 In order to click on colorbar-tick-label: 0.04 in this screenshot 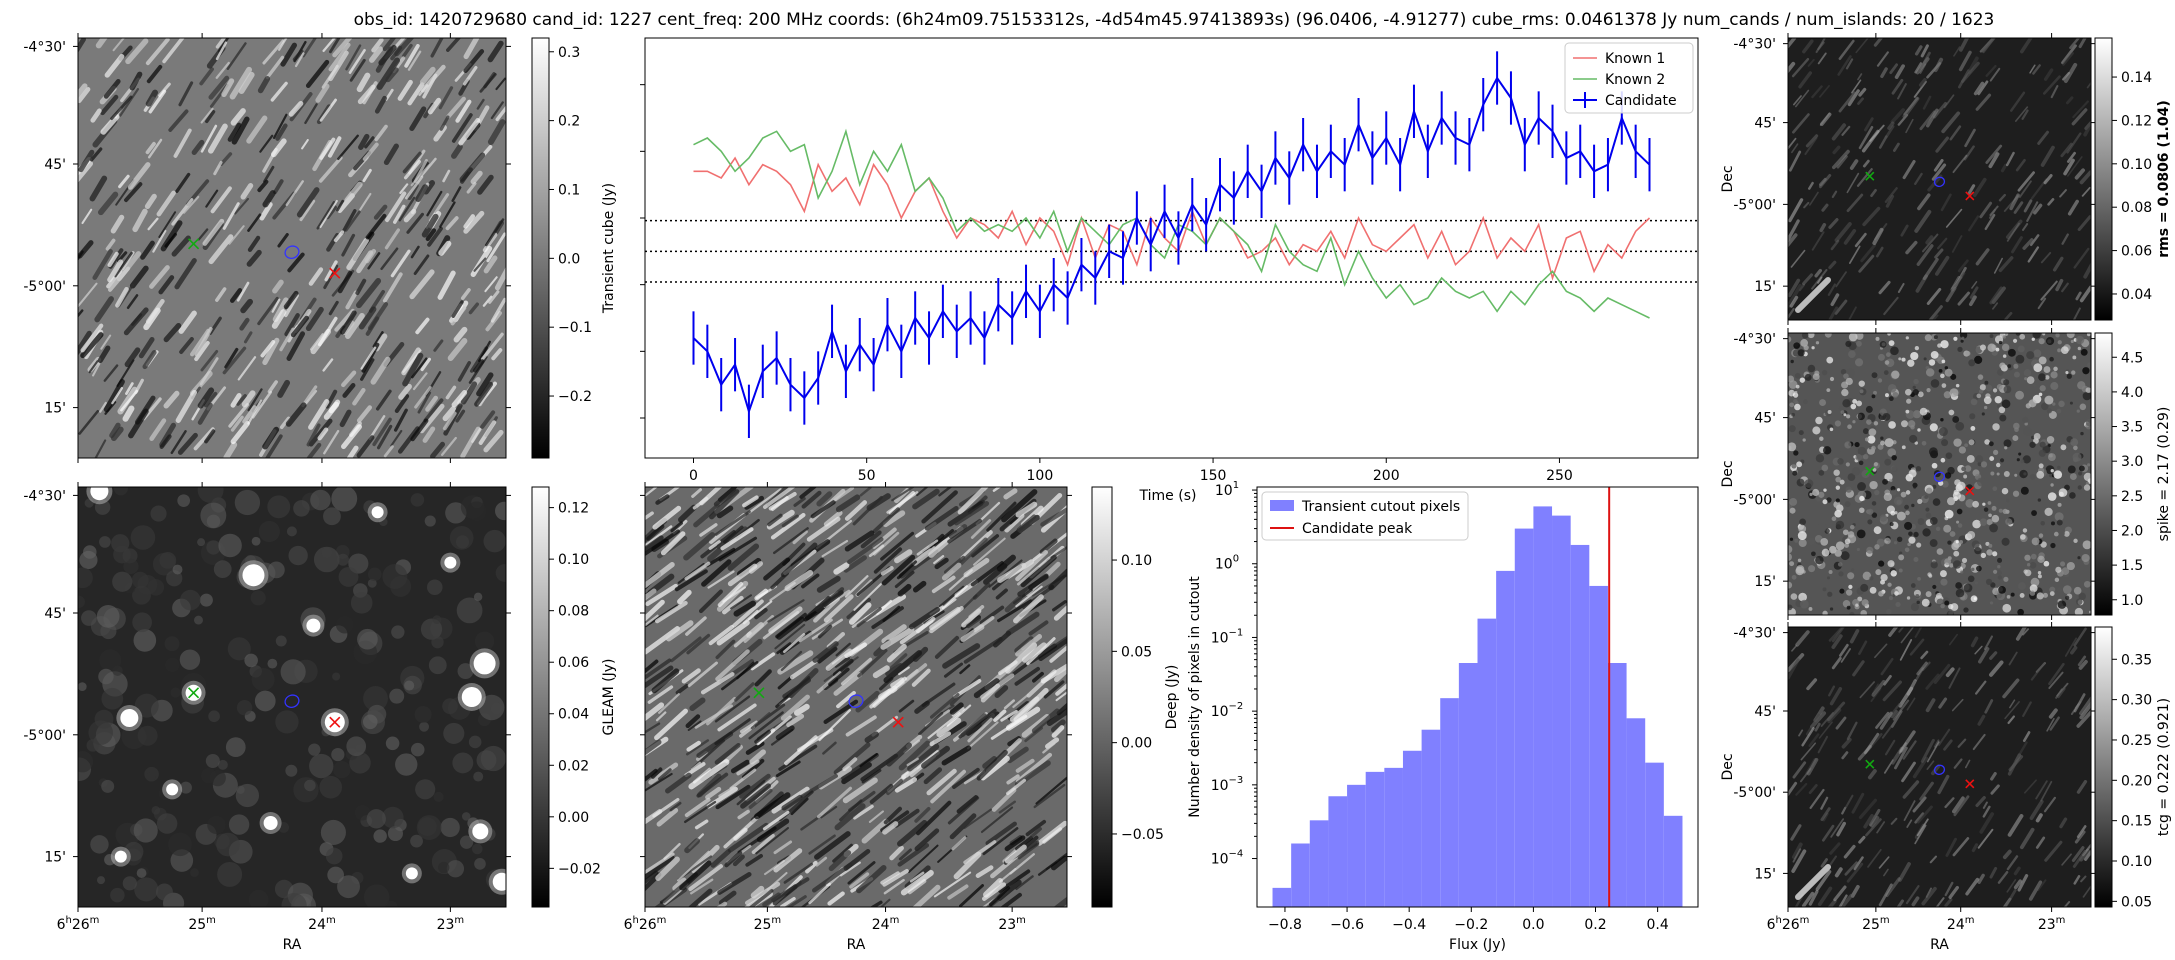, I will do `click(573, 715)`.